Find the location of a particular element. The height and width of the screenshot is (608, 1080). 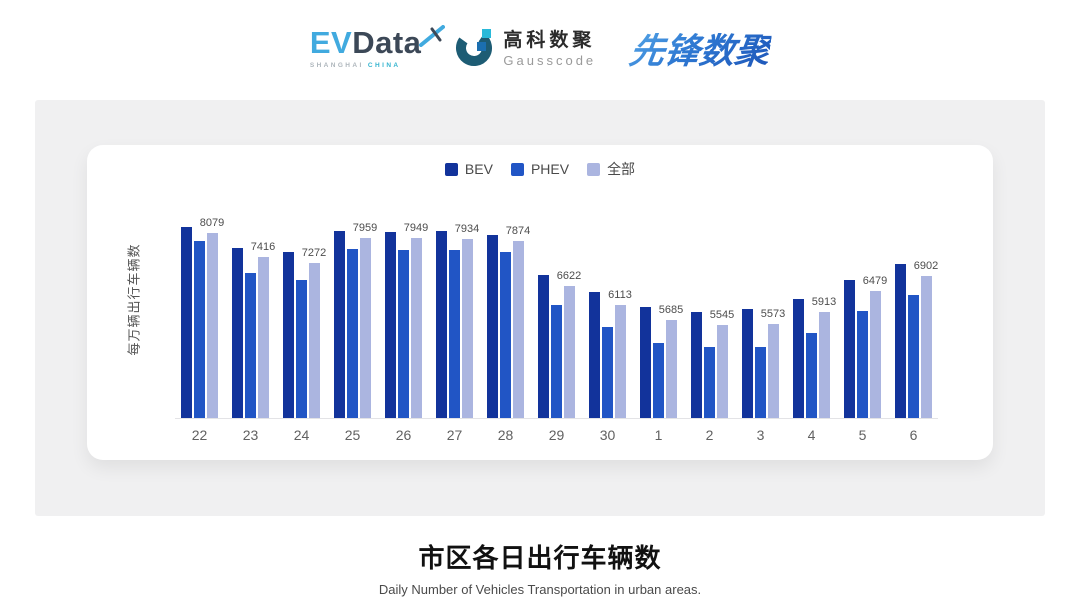

bar-全部-6 is located at coordinates (926, 347).